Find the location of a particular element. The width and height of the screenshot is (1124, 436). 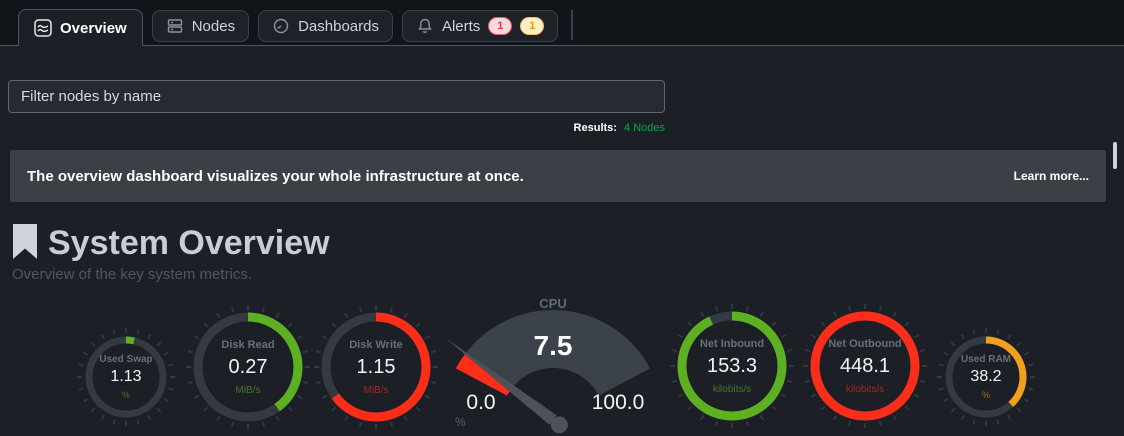

gauge-min: 0.0 is located at coordinates (481, 402).